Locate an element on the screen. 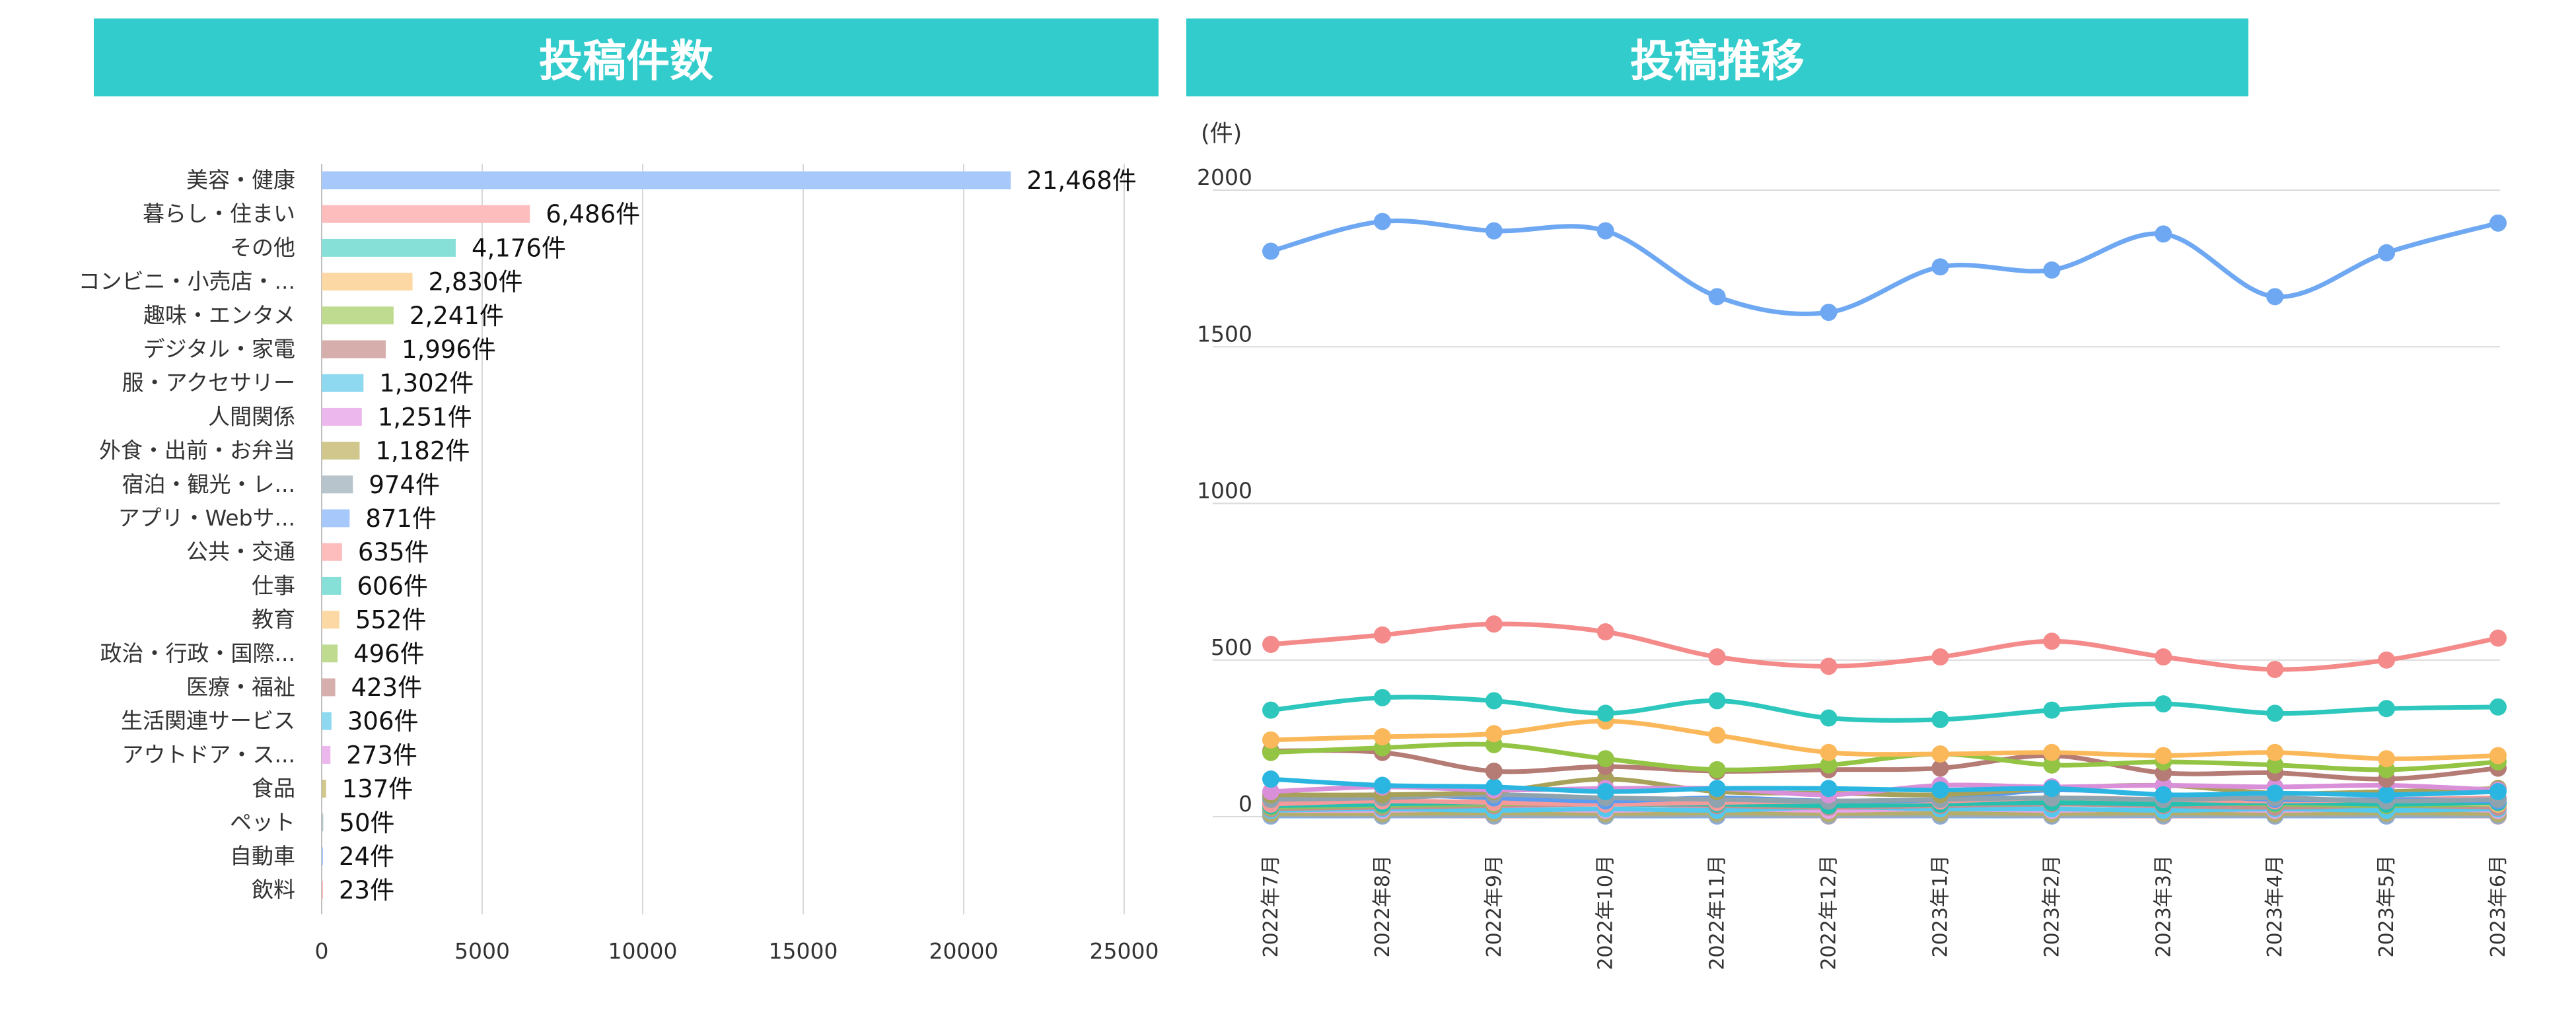  bar-category-label: 人間関係 is located at coordinates (251, 416).